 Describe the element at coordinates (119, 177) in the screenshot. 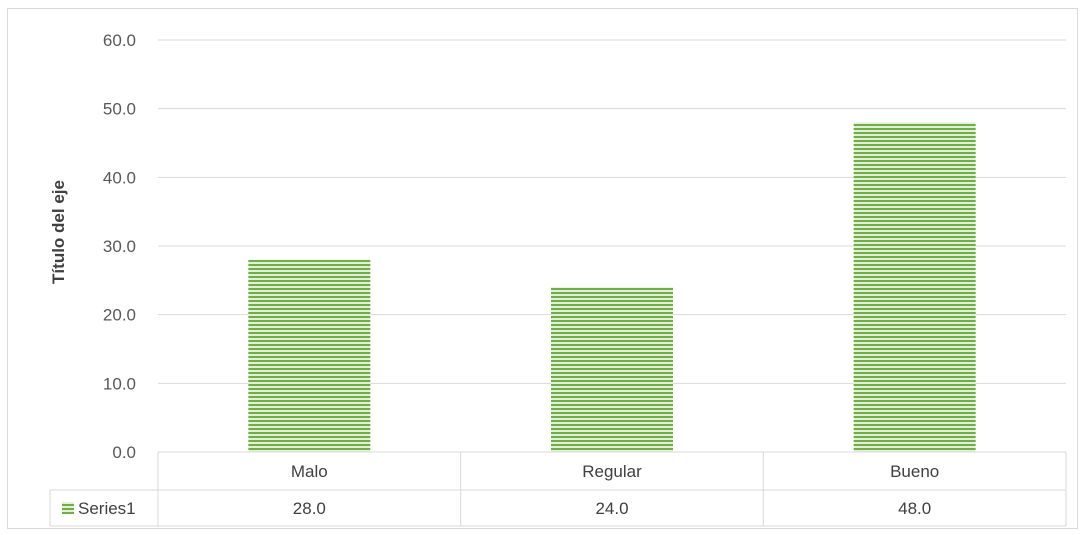

I see `y-tick-label: 40.0` at that location.